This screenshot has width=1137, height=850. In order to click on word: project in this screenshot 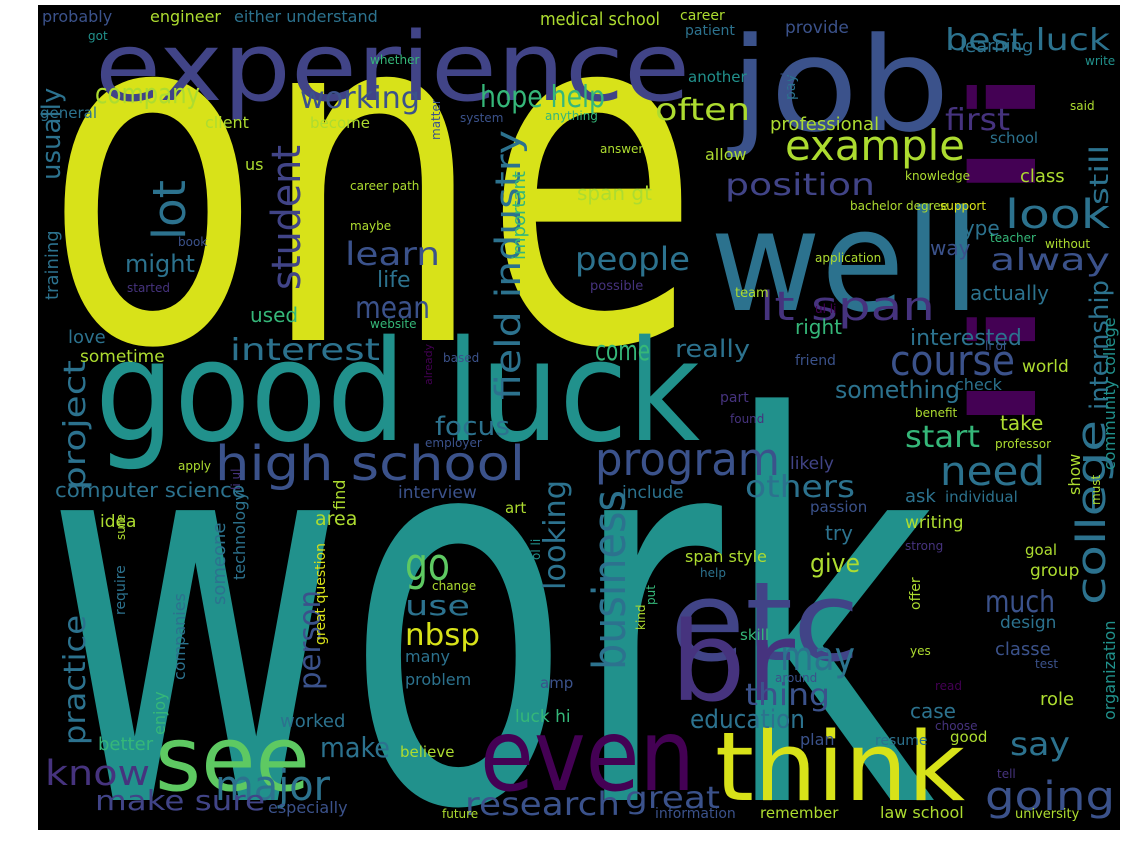, I will do `click(75, 425)`.